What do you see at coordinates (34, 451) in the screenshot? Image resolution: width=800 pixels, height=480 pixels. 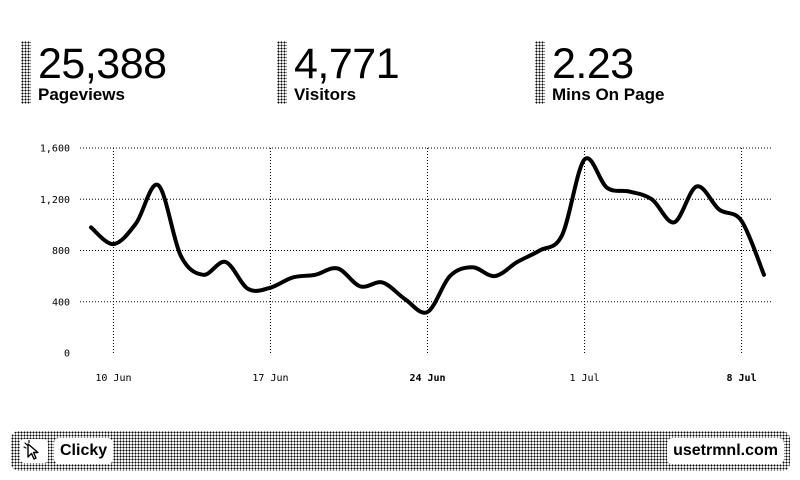 I see `clicky-logo-icon` at bounding box center [34, 451].